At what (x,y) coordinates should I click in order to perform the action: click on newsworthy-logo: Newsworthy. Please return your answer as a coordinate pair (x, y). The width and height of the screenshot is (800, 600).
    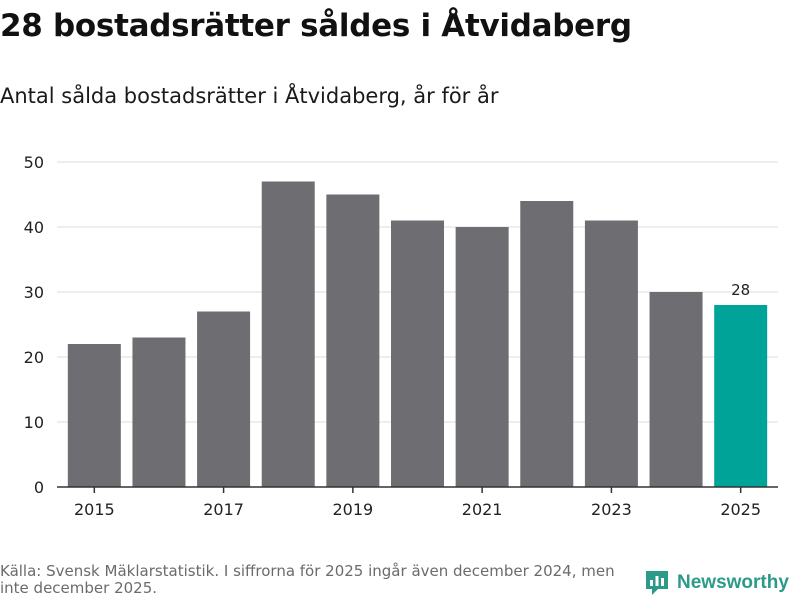
    Looking at the image, I should click on (716, 583).